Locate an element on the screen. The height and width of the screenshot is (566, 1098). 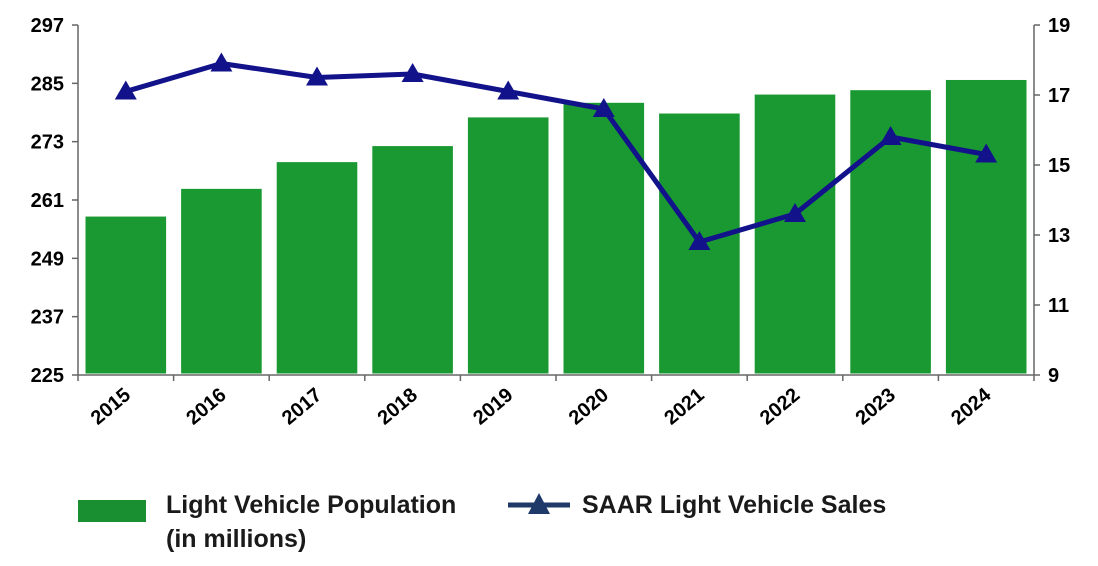
x-tick-label-2020: 2020 is located at coordinates (589, 406).